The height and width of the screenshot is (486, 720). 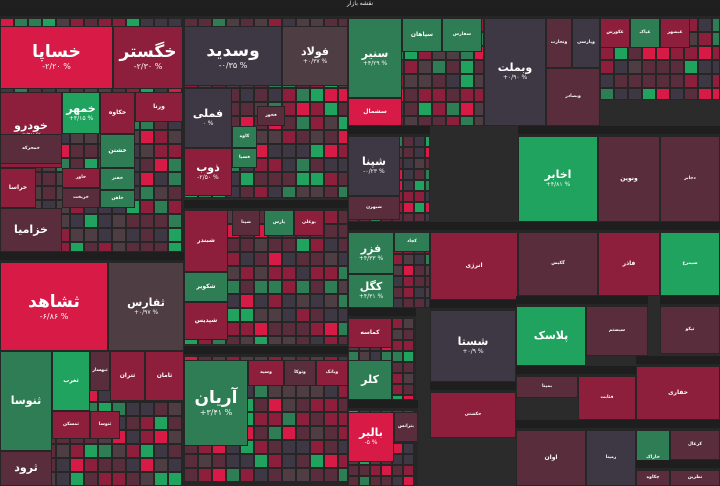 I want to click on stock-tile-چکاوه: چکاوه, so click(x=653, y=478).